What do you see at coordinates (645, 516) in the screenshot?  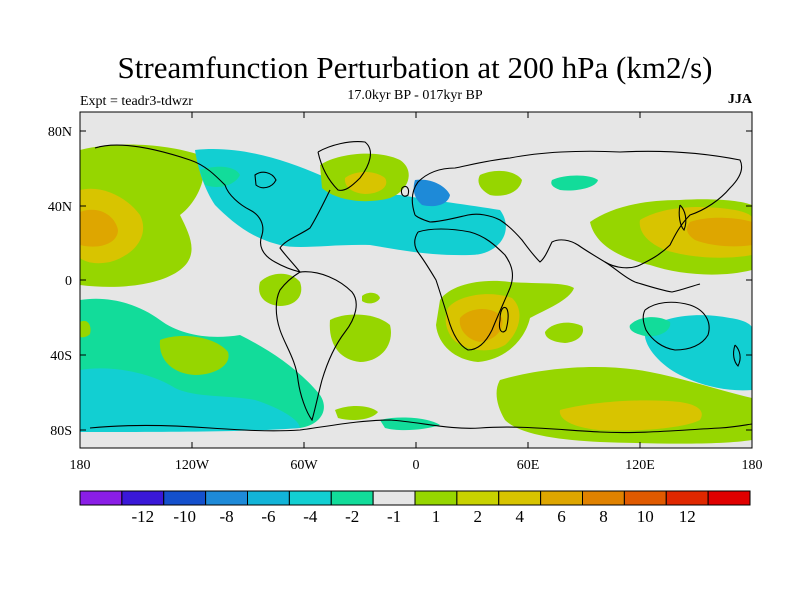 I see `legend-label: 10` at bounding box center [645, 516].